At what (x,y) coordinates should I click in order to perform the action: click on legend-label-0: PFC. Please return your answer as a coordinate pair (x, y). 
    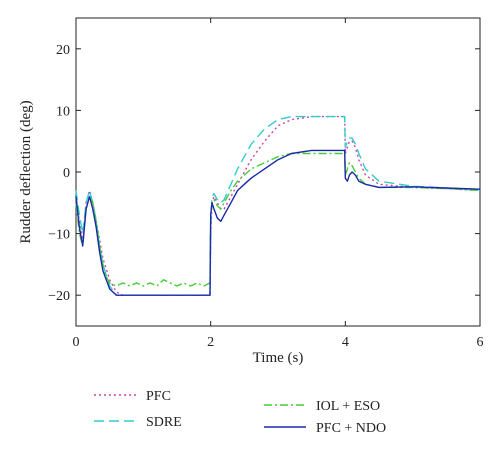
    Looking at the image, I should click on (158, 396).